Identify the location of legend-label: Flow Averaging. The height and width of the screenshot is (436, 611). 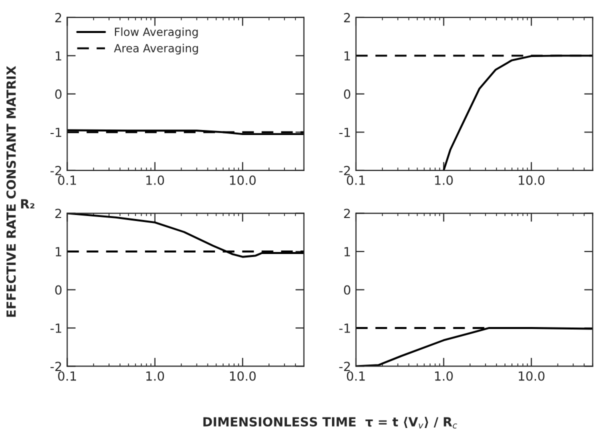
(156, 32).